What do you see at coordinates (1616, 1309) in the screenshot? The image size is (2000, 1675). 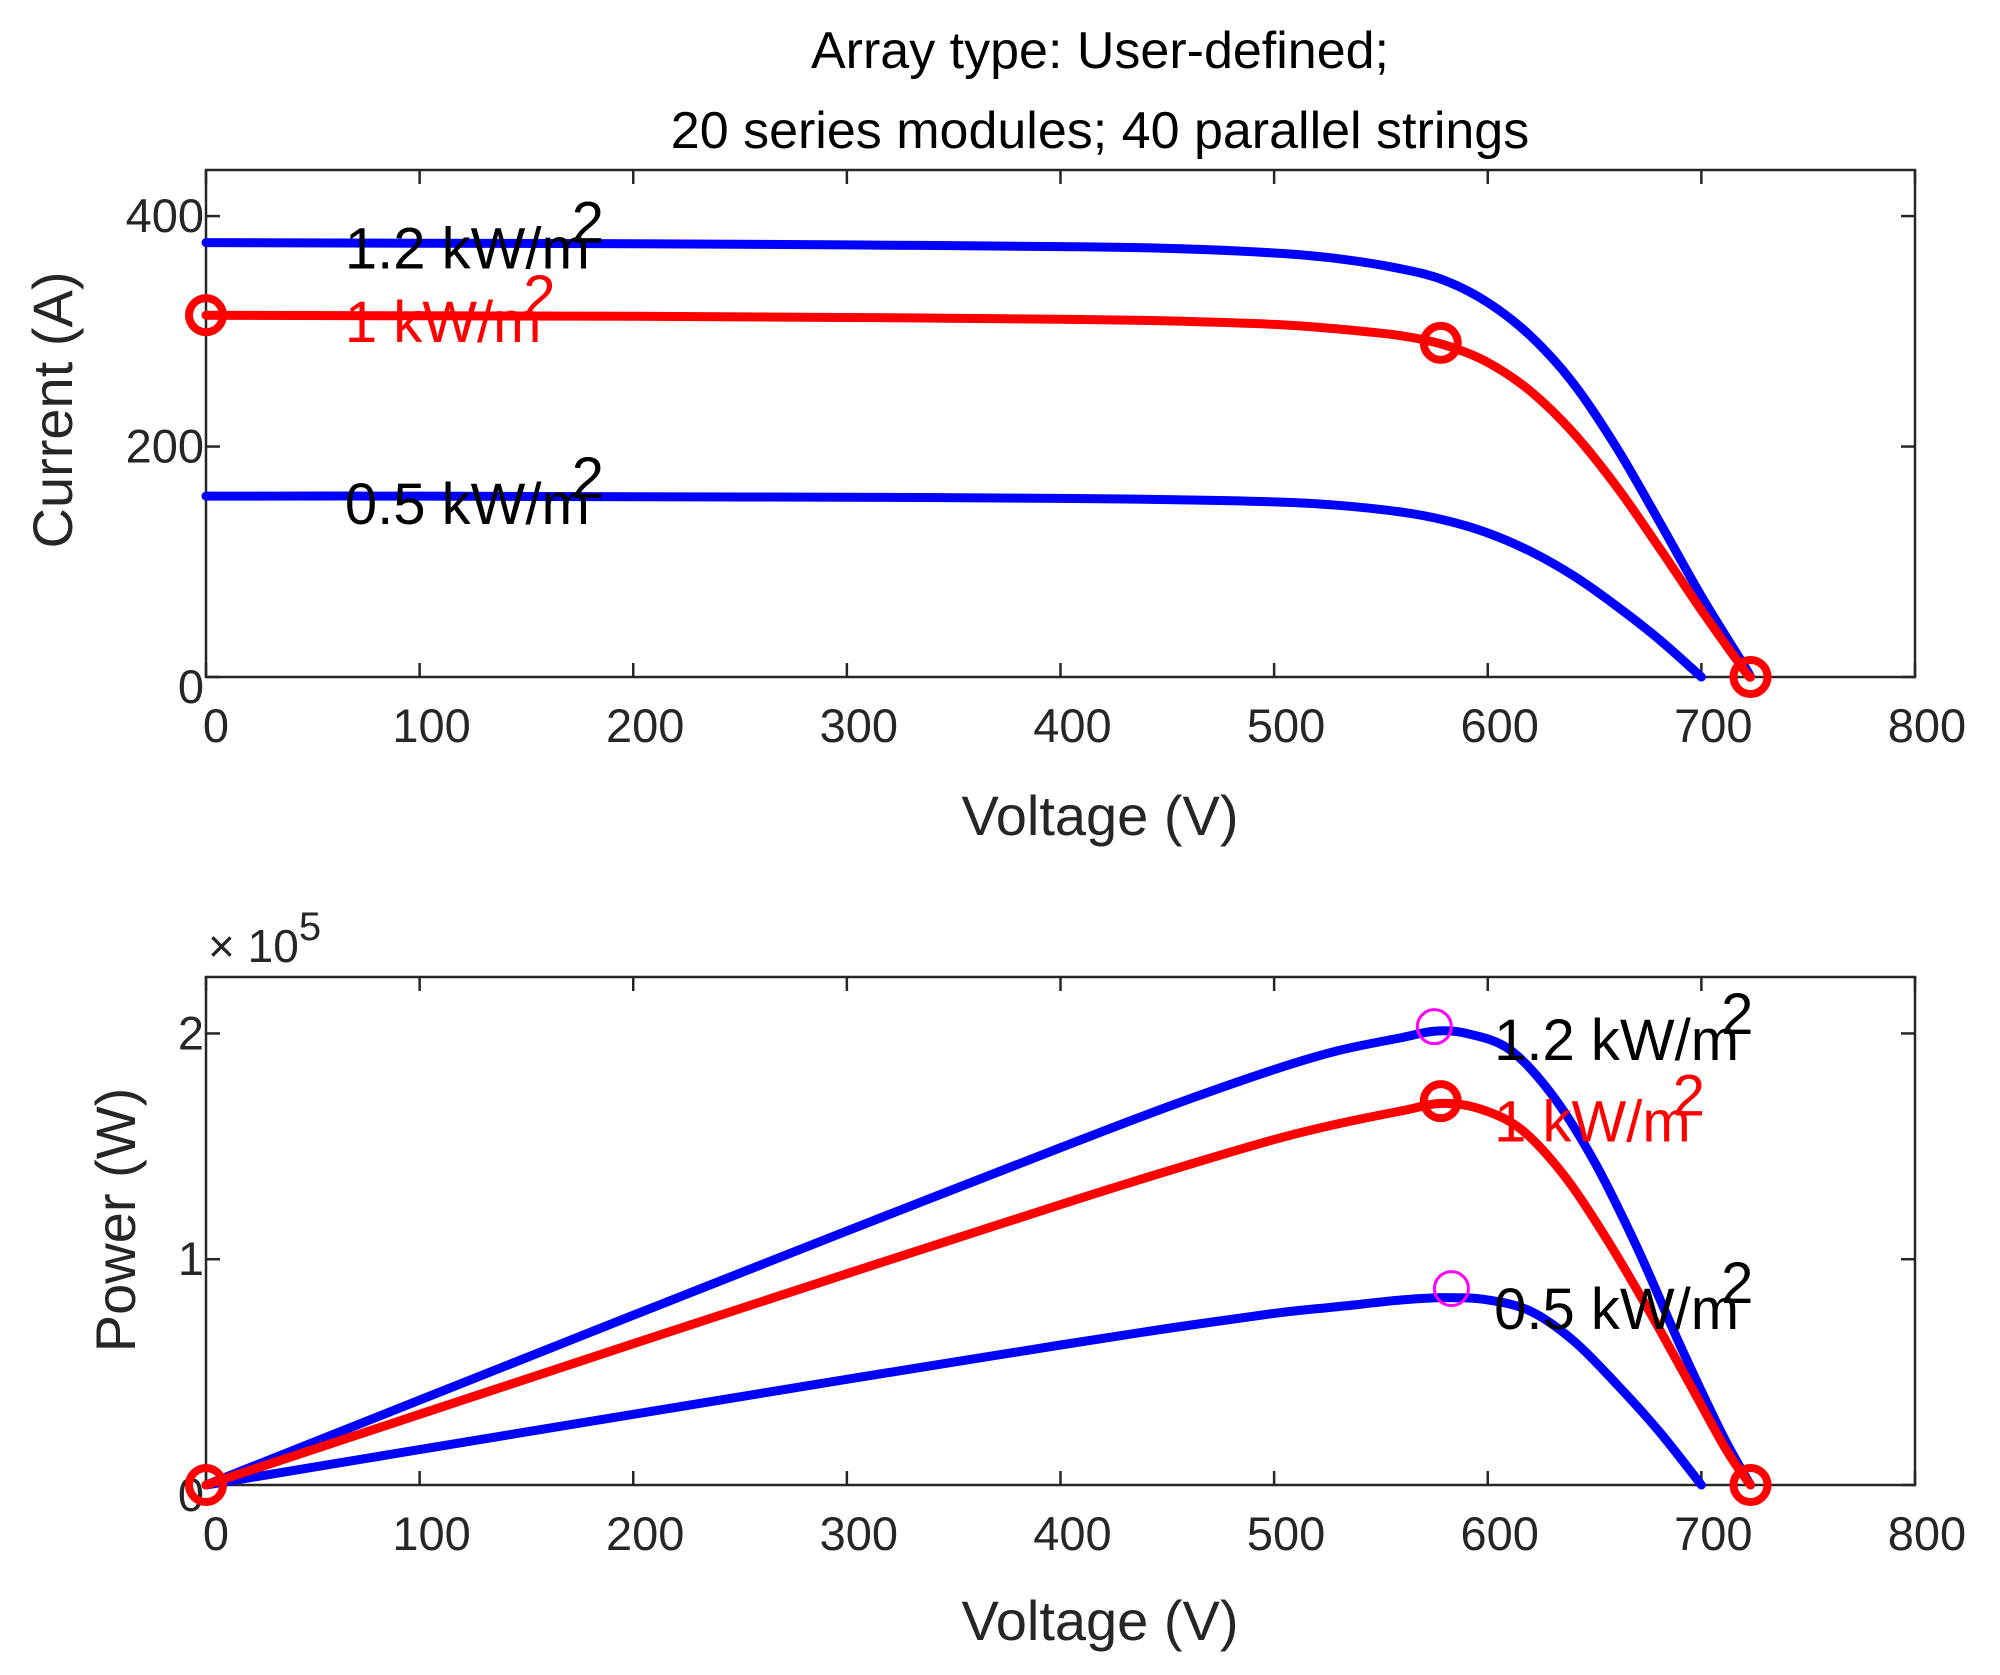 I see `bottom-irradiance-label-text: 0.5 kW/m` at bounding box center [1616, 1309].